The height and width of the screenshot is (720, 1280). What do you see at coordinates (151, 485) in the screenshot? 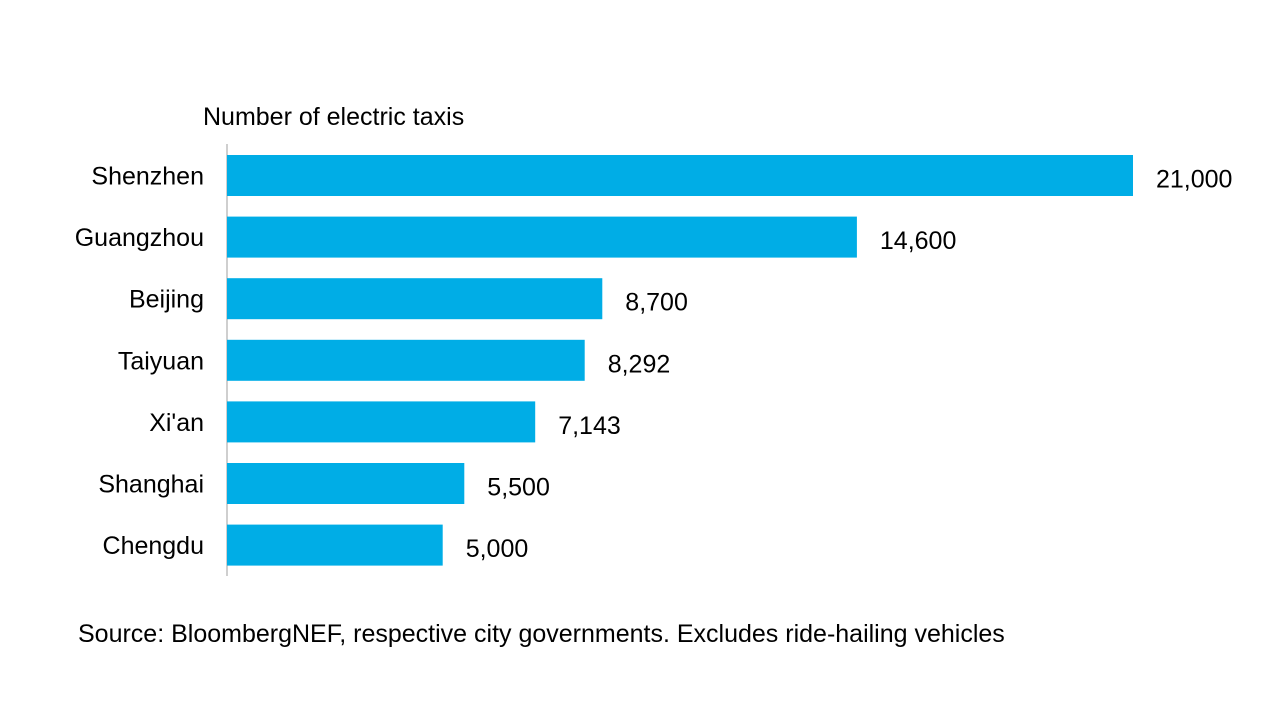
I see `category-label-shanghai: Shanghai` at bounding box center [151, 485].